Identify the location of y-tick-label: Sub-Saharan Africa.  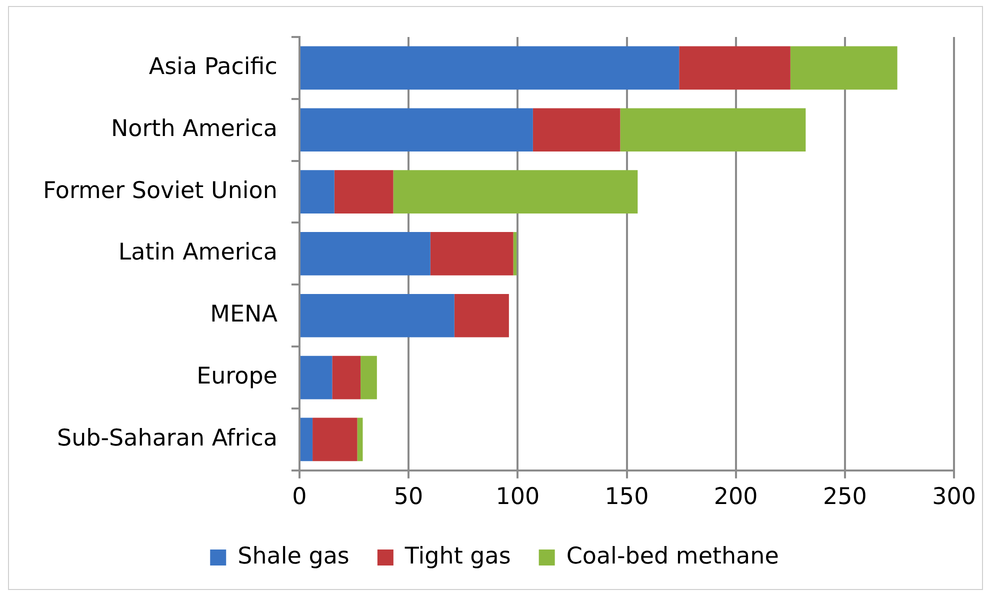
(167, 438).